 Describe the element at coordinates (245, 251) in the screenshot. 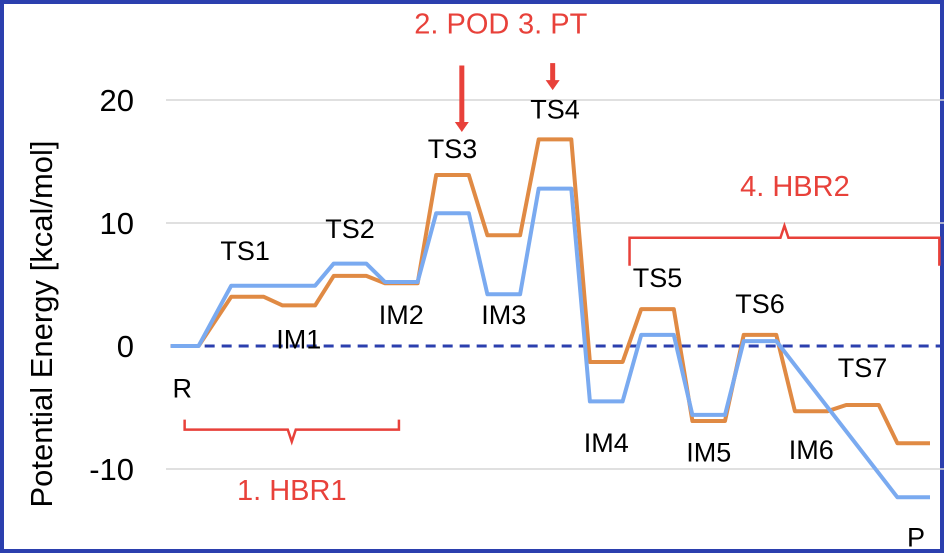

I see `point-label: TS1` at that location.